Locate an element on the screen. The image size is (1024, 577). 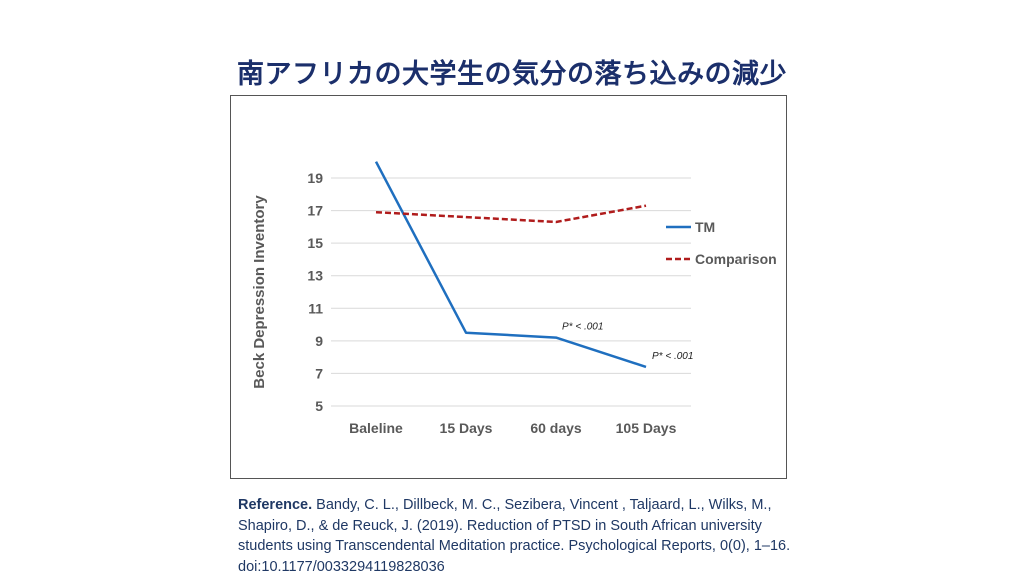
y-tick-label: 11 is located at coordinates (315, 308).